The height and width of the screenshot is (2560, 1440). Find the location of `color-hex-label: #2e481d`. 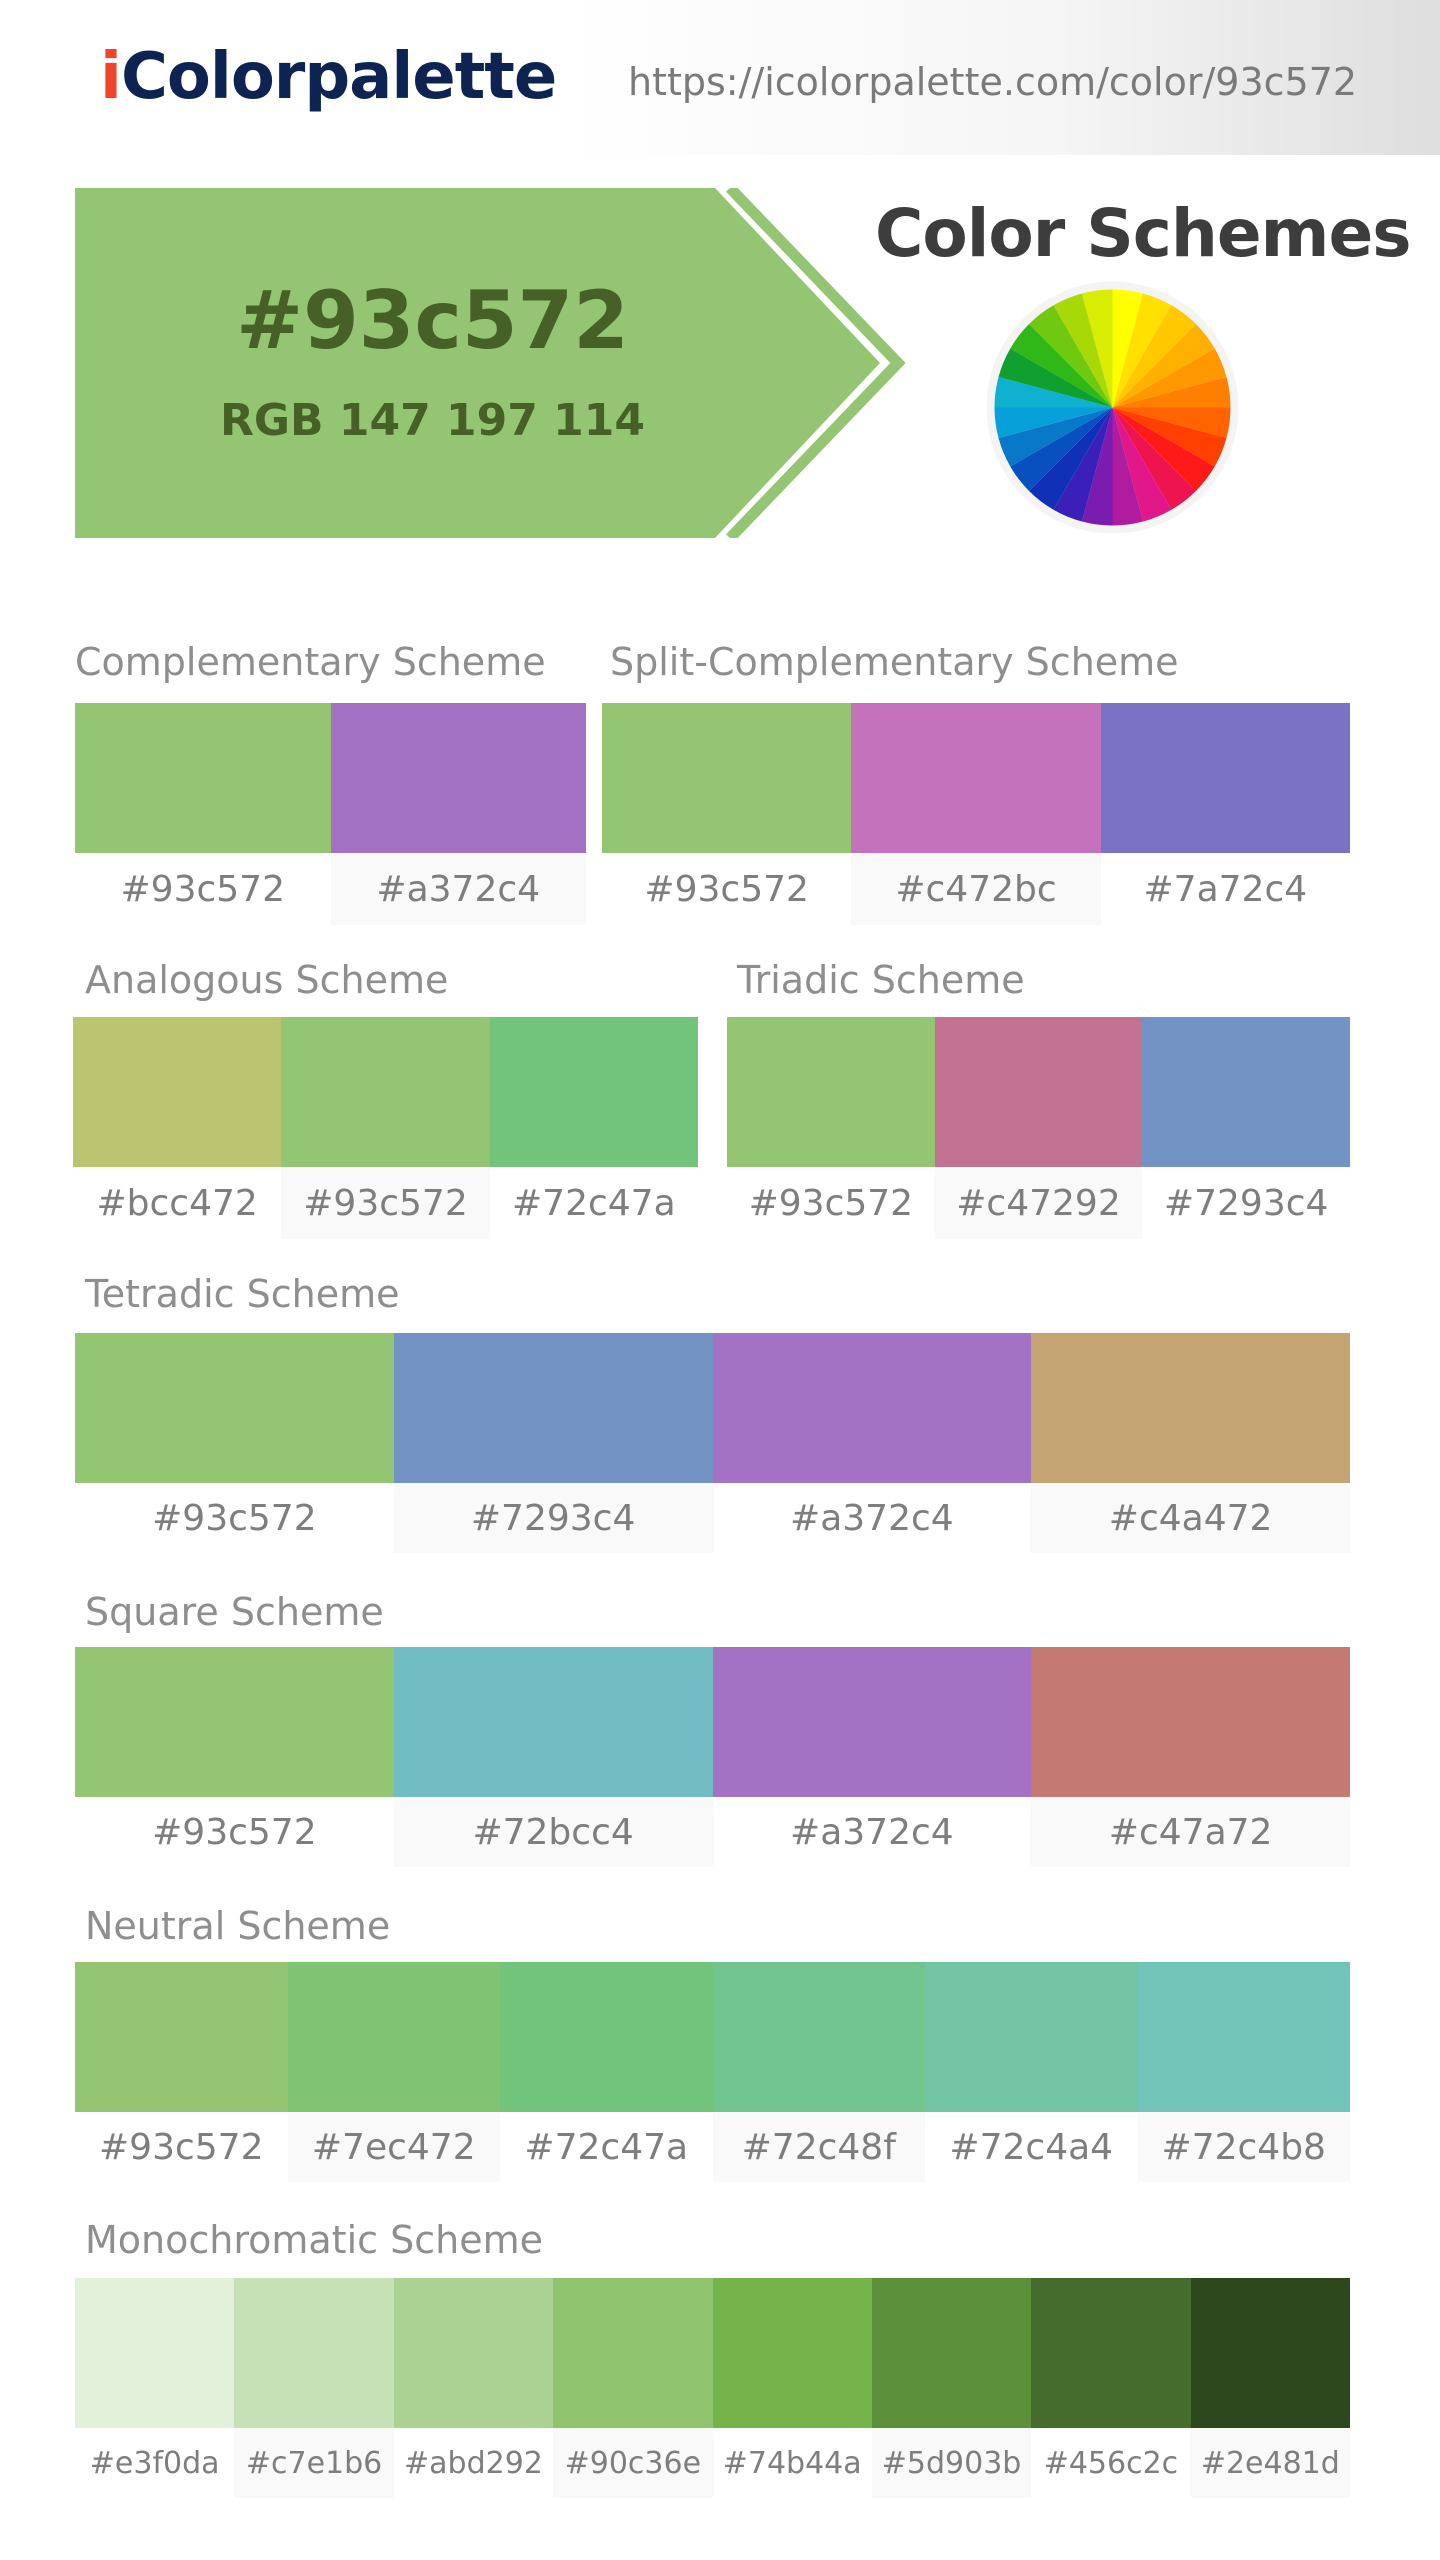

color-hex-label: #2e481d is located at coordinates (1270, 2463).